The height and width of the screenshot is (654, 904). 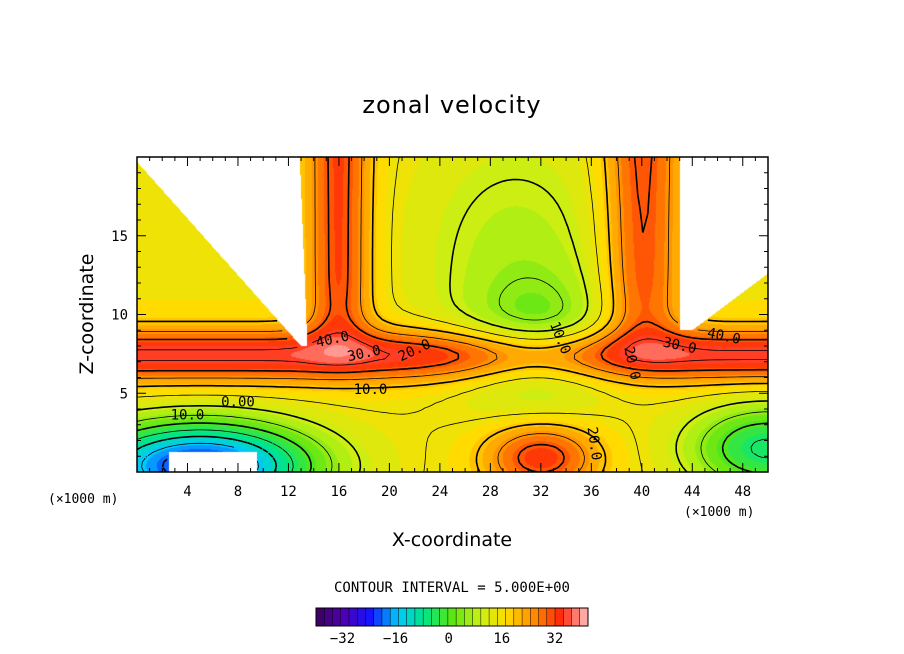 What do you see at coordinates (742, 492) in the screenshot?
I see `x-tick-label: 48` at bounding box center [742, 492].